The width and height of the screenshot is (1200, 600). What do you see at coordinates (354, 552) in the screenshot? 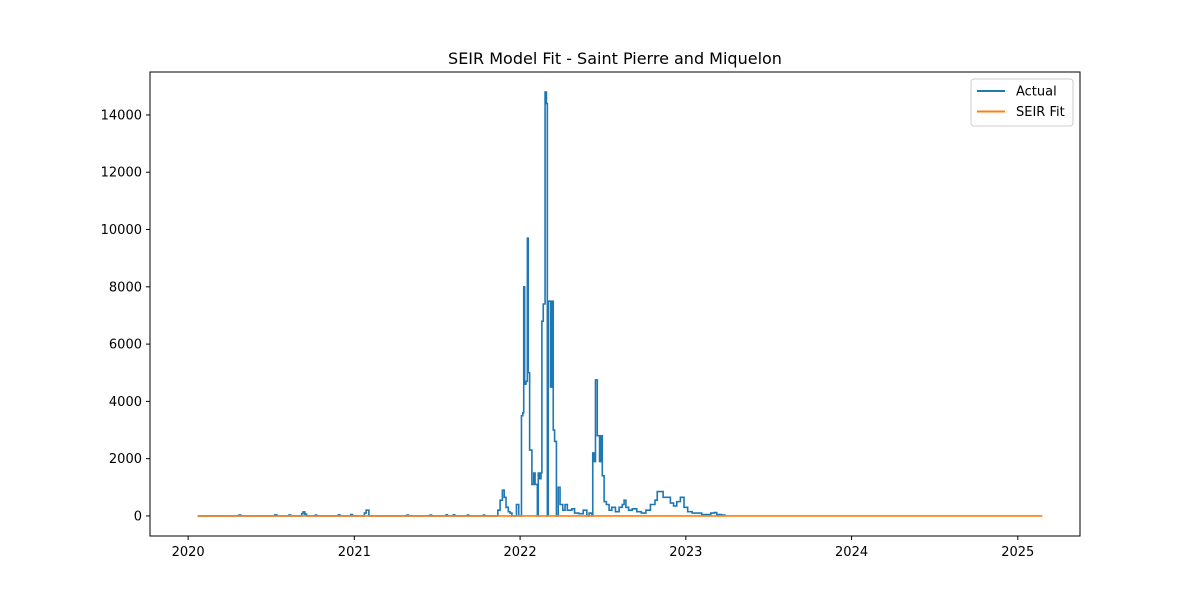
I see `x-tick-label: 2021` at bounding box center [354, 552].